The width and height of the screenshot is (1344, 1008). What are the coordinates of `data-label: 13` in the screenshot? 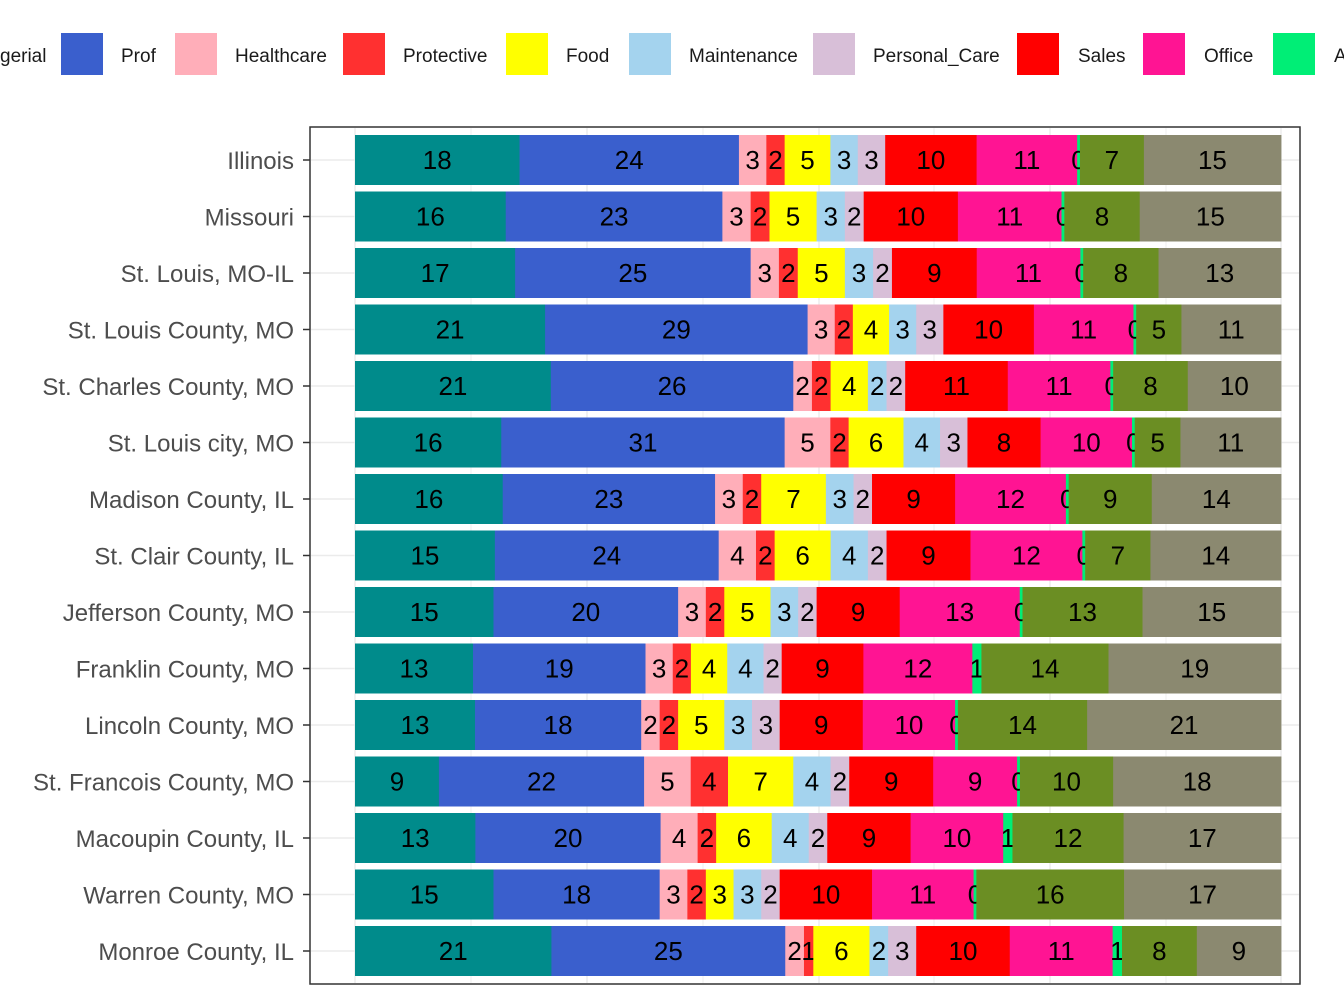 It's located at (1082, 612).